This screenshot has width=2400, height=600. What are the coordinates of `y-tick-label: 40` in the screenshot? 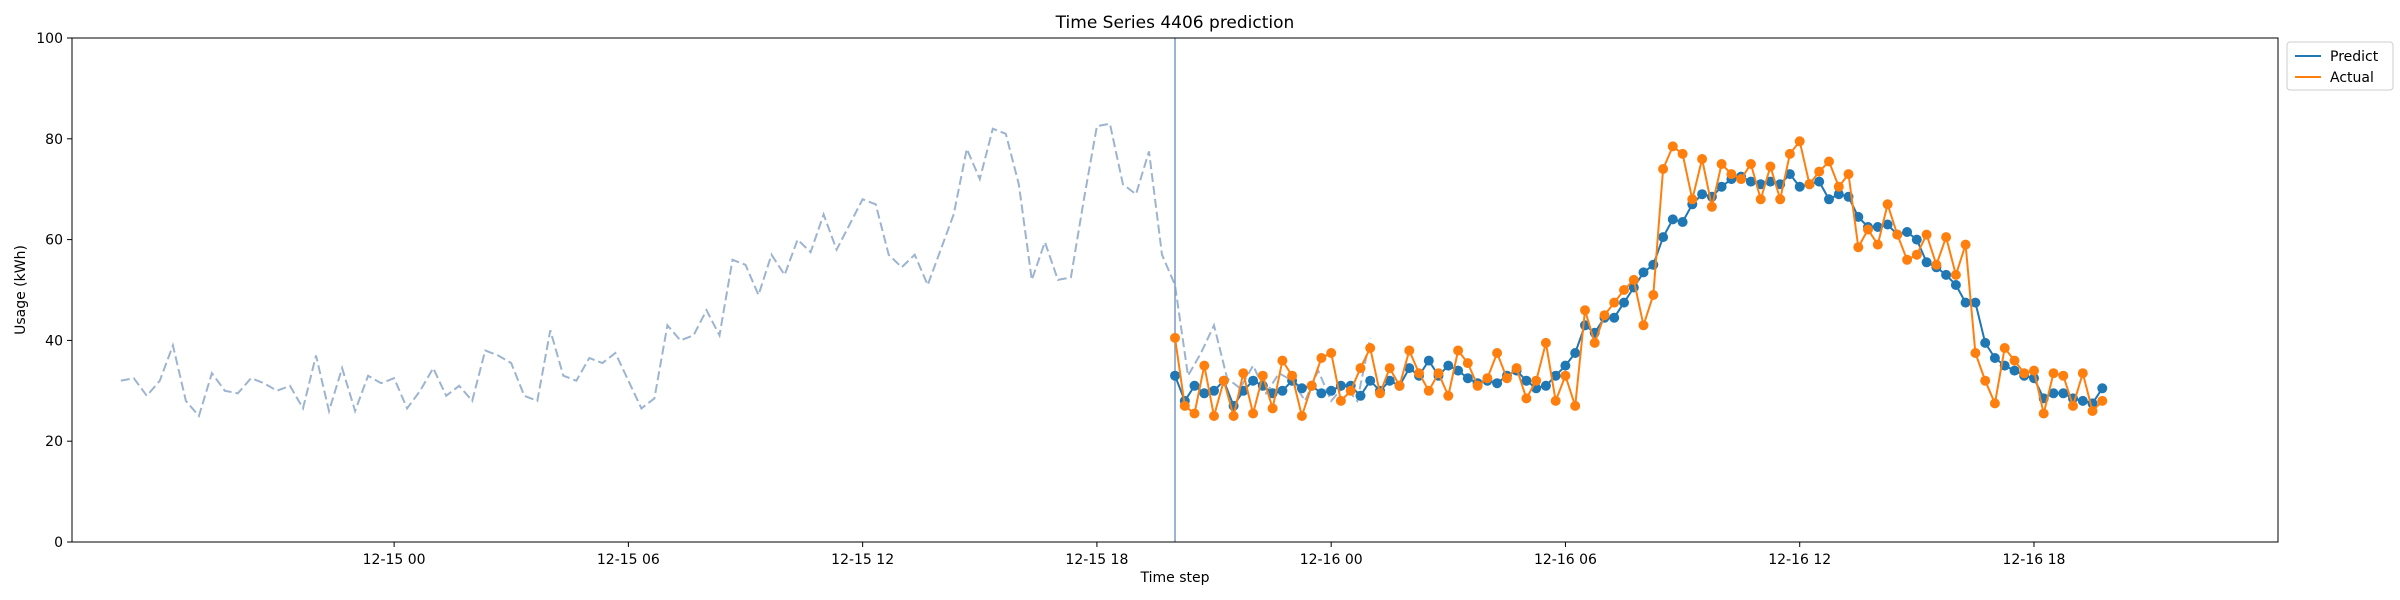 It's located at (54, 341).